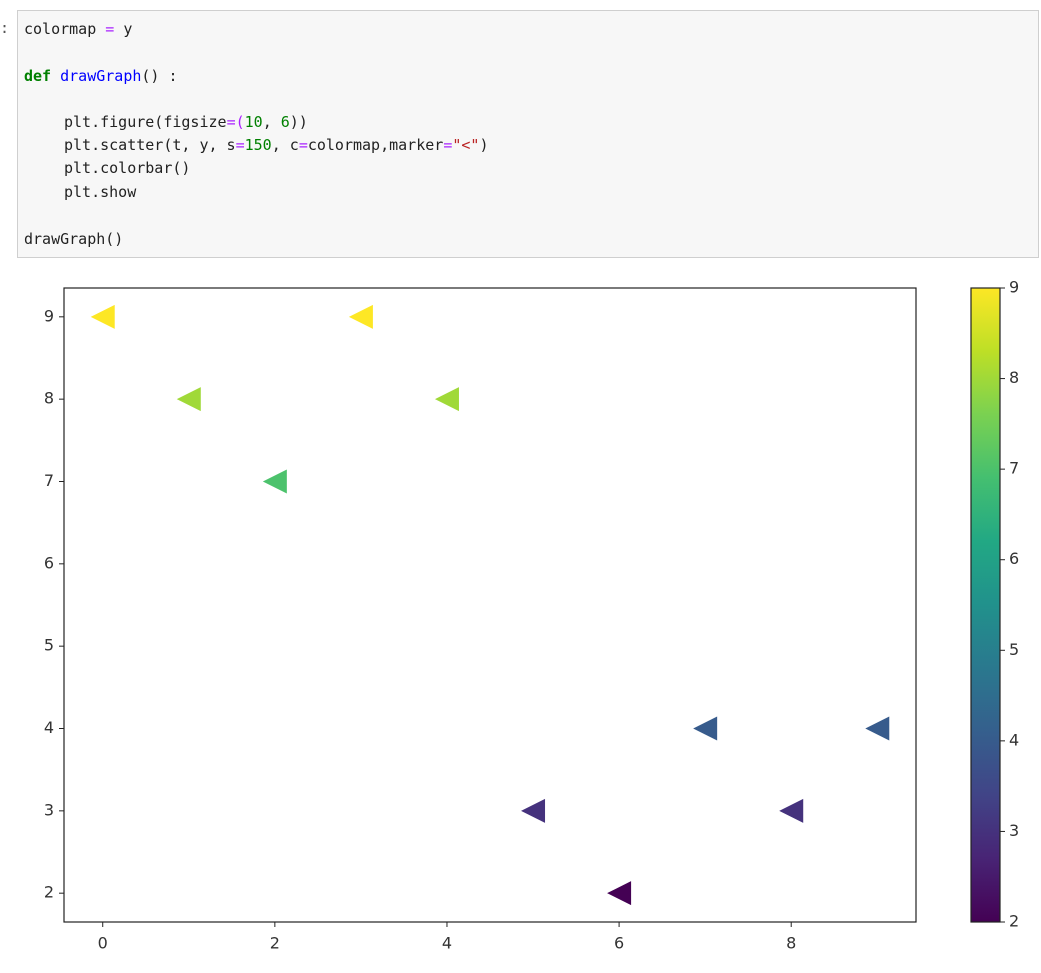 The image size is (1041, 973). I want to click on token: , c, so click(285, 145).